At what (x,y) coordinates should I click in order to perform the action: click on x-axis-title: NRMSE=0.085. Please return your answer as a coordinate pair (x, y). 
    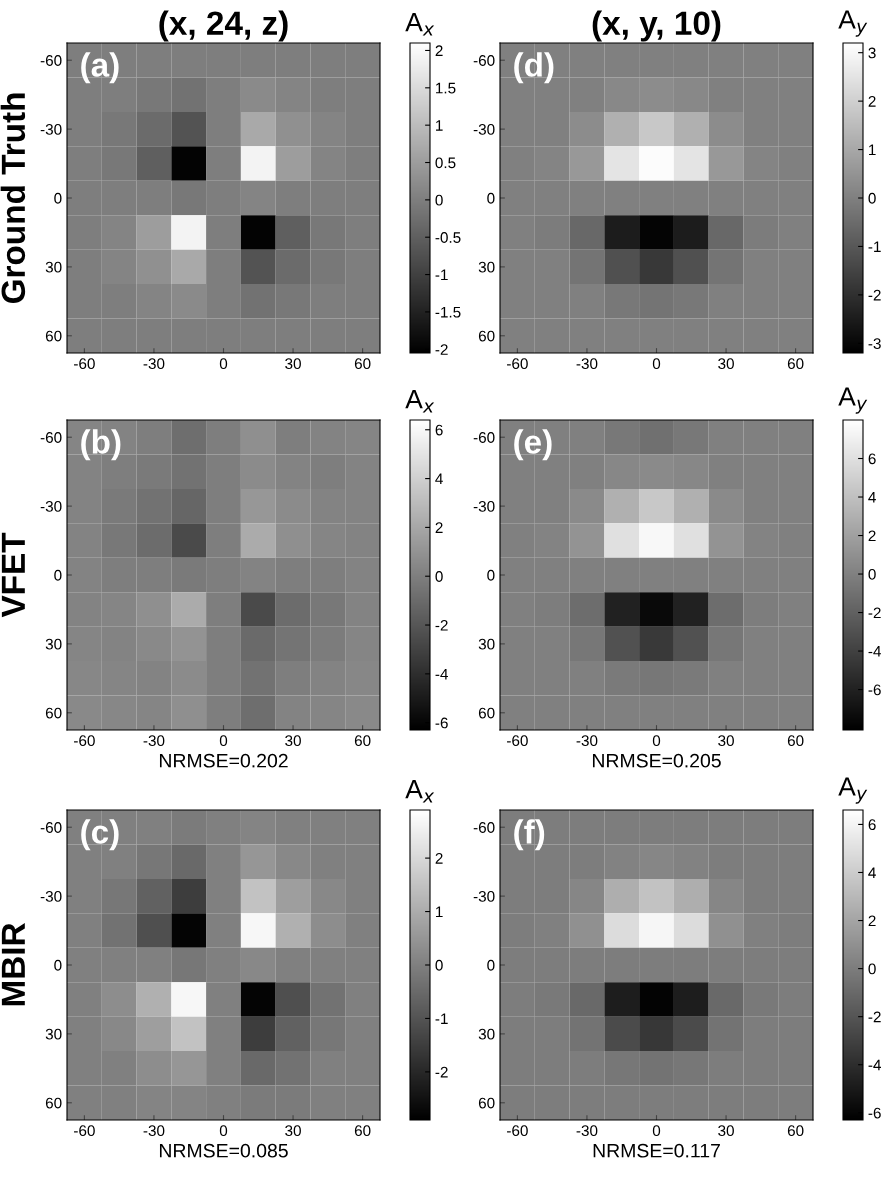
    Looking at the image, I should click on (223, 1150).